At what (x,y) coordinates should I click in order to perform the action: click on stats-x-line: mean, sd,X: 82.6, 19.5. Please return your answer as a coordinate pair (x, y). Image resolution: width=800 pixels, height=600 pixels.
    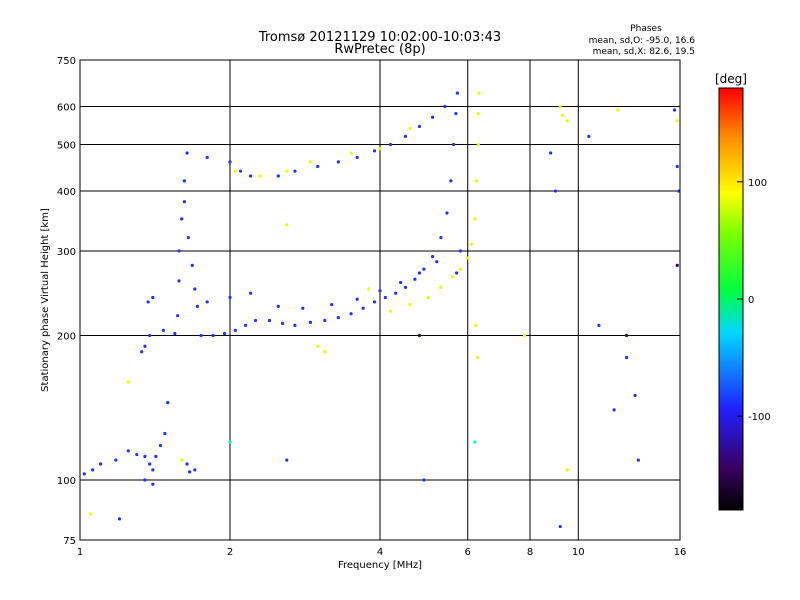
    Looking at the image, I should click on (644, 52).